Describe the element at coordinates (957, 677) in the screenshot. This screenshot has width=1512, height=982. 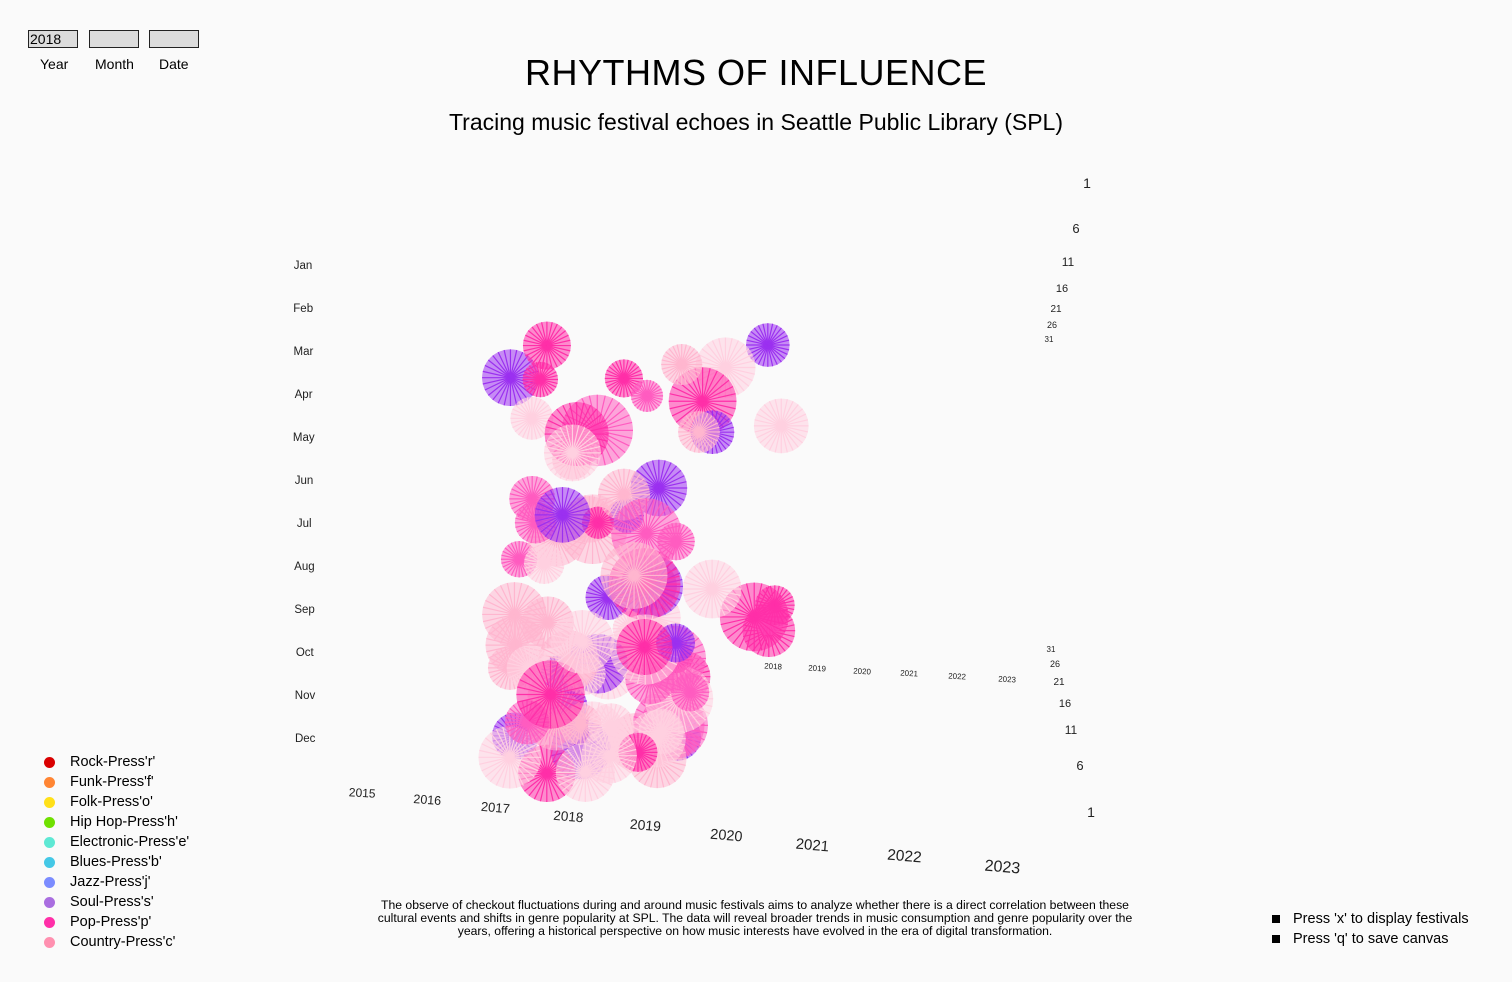
I see `back-year-label: 2022` at that location.